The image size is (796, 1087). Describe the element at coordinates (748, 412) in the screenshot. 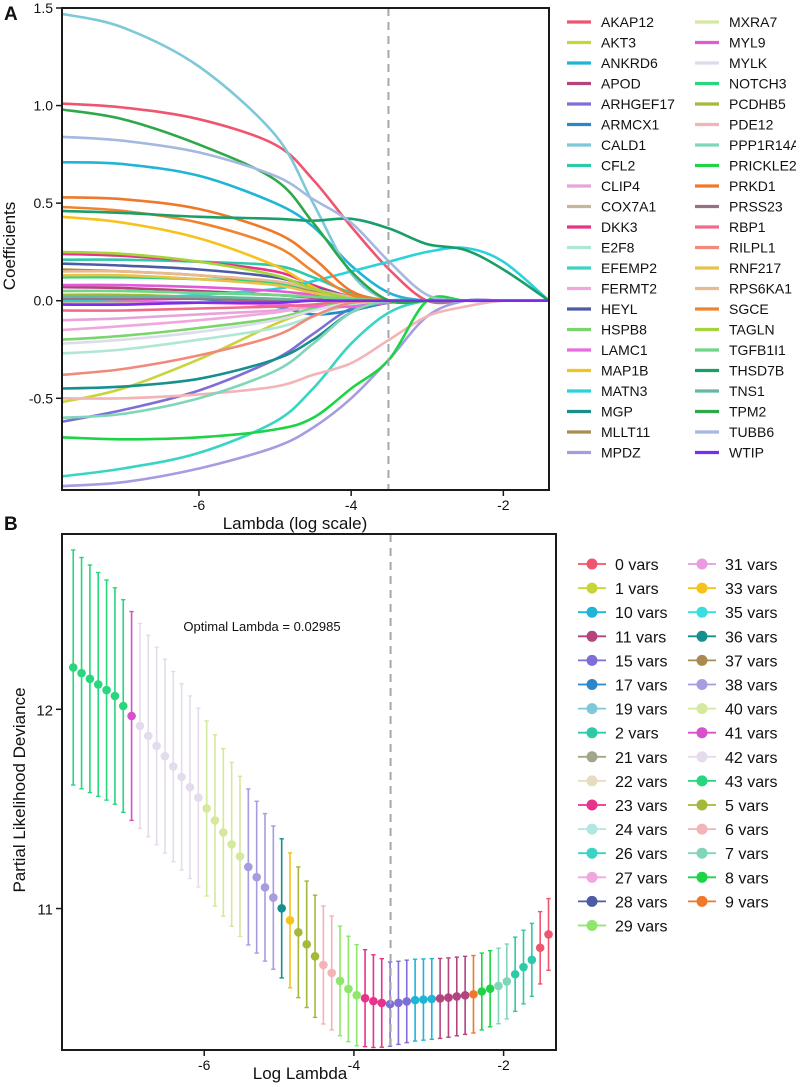

I see `legend-label-tpm2: TPM2` at that location.